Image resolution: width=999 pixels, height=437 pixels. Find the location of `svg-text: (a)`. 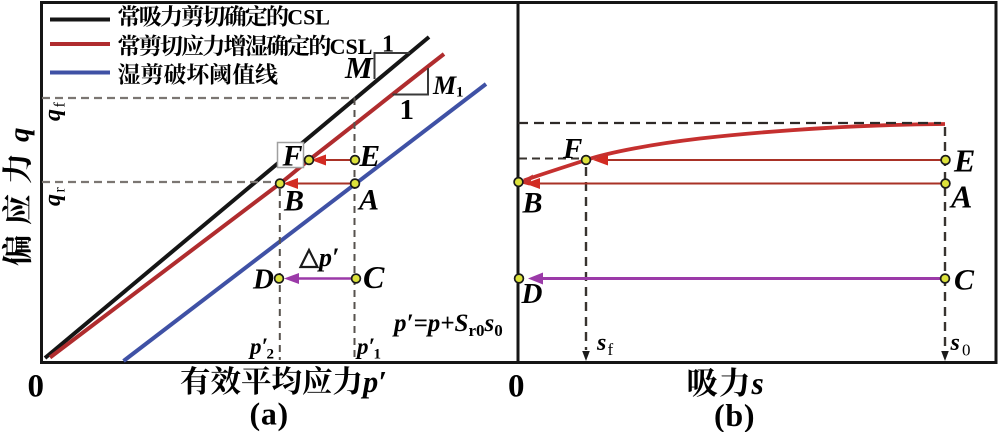

svg-text: (a) is located at coordinates (269, 414).